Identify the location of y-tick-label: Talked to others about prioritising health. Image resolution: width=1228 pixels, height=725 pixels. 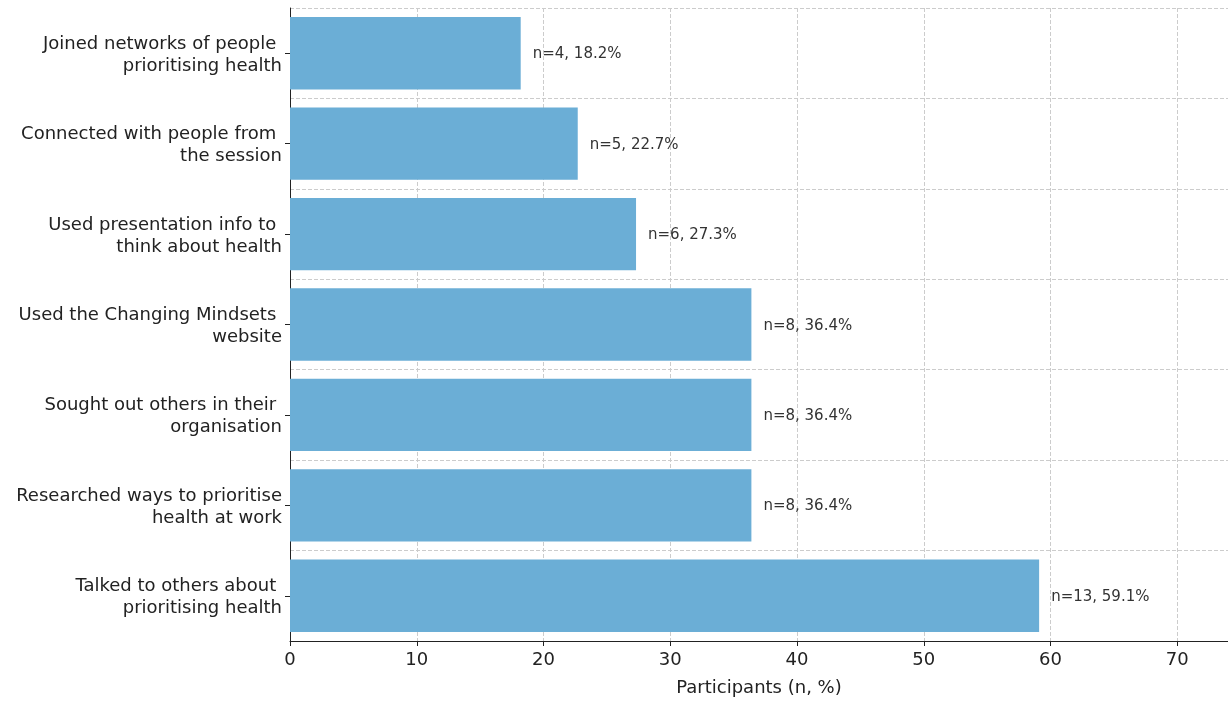
(178, 596).